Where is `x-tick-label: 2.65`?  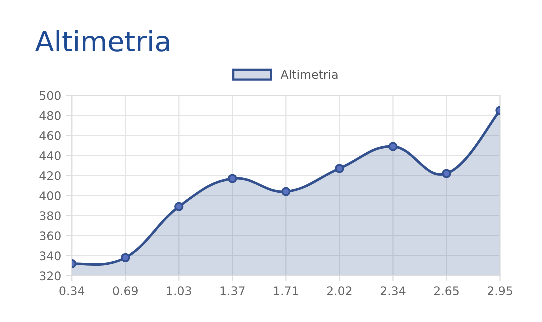 x-tick-label: 2.65 is located at coordinates (446, 291).